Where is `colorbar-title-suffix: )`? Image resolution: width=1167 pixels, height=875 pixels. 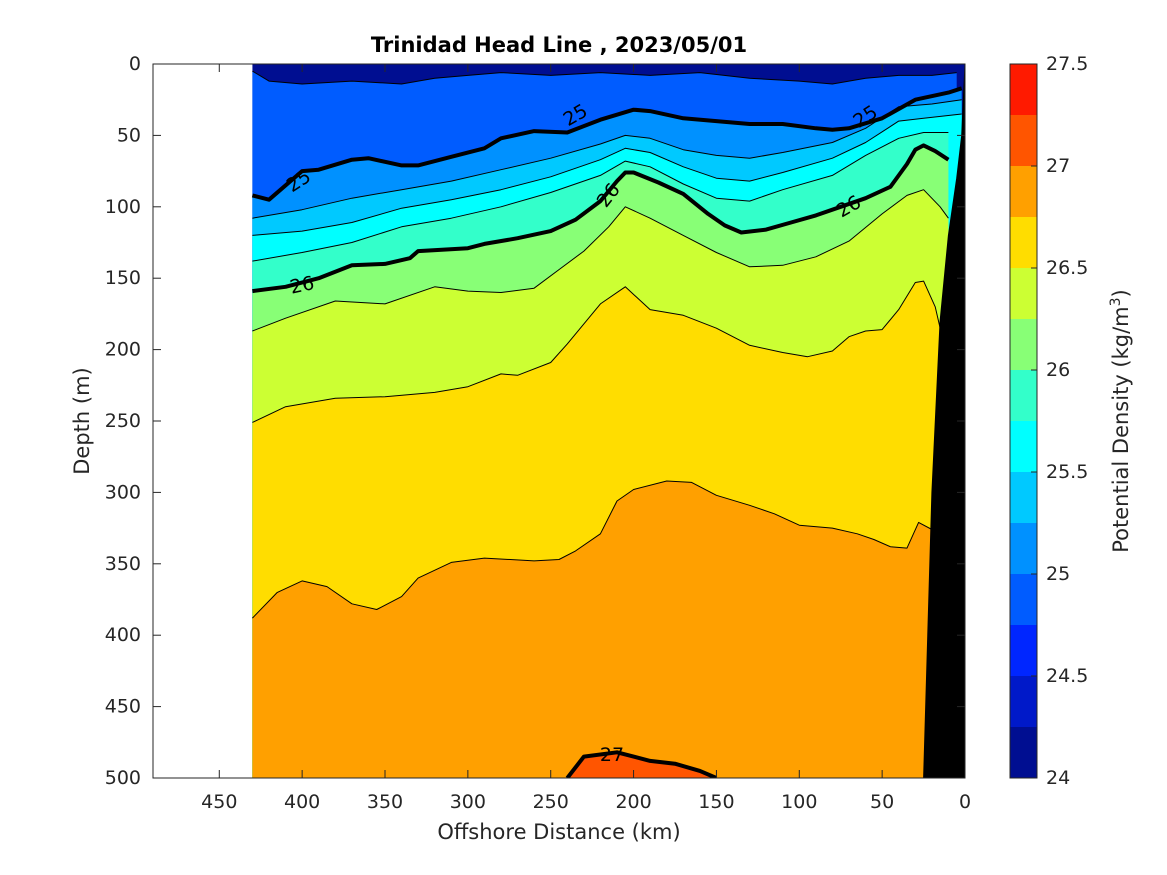
colorbar-title-suffix: ) is located at coordinates (1121, 293).